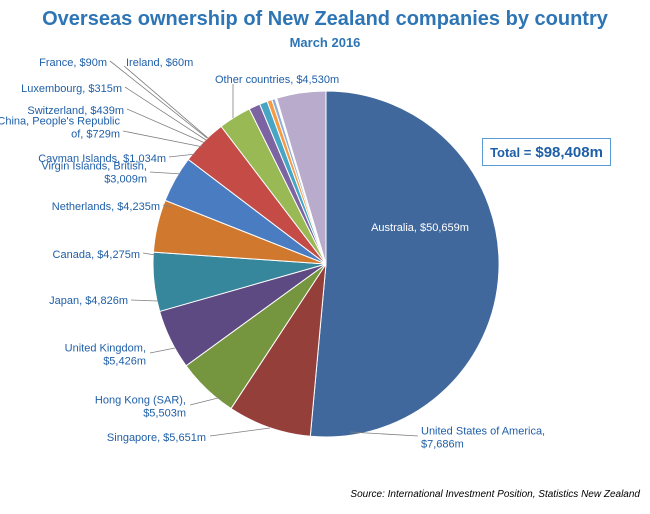 The width and height of the screenshot is (650, 514). What do you see at coordinates (60, 127) in the screenshot?
I see `data-label-china-people-s-republic-of: China, People's Republic of, $729m` at bounding box center [60, 127].